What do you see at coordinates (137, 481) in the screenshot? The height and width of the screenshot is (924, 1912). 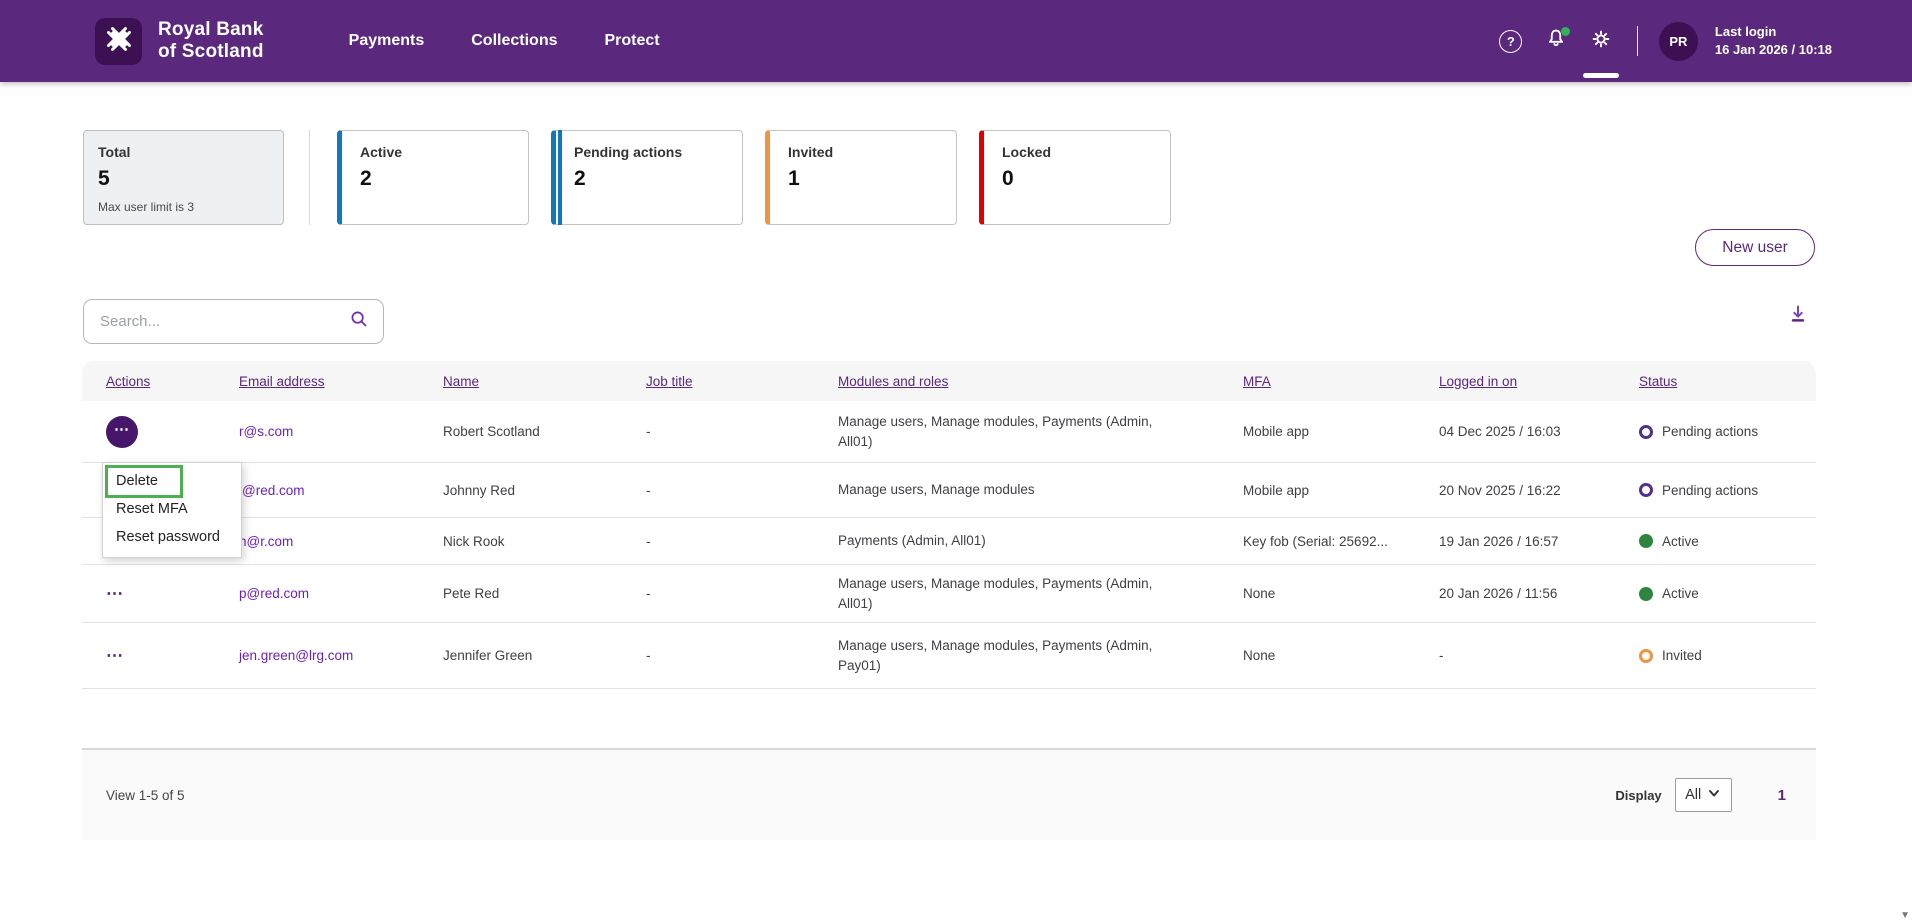 I see `menu-item-delete: Delete` at bounding box center [137, 481].